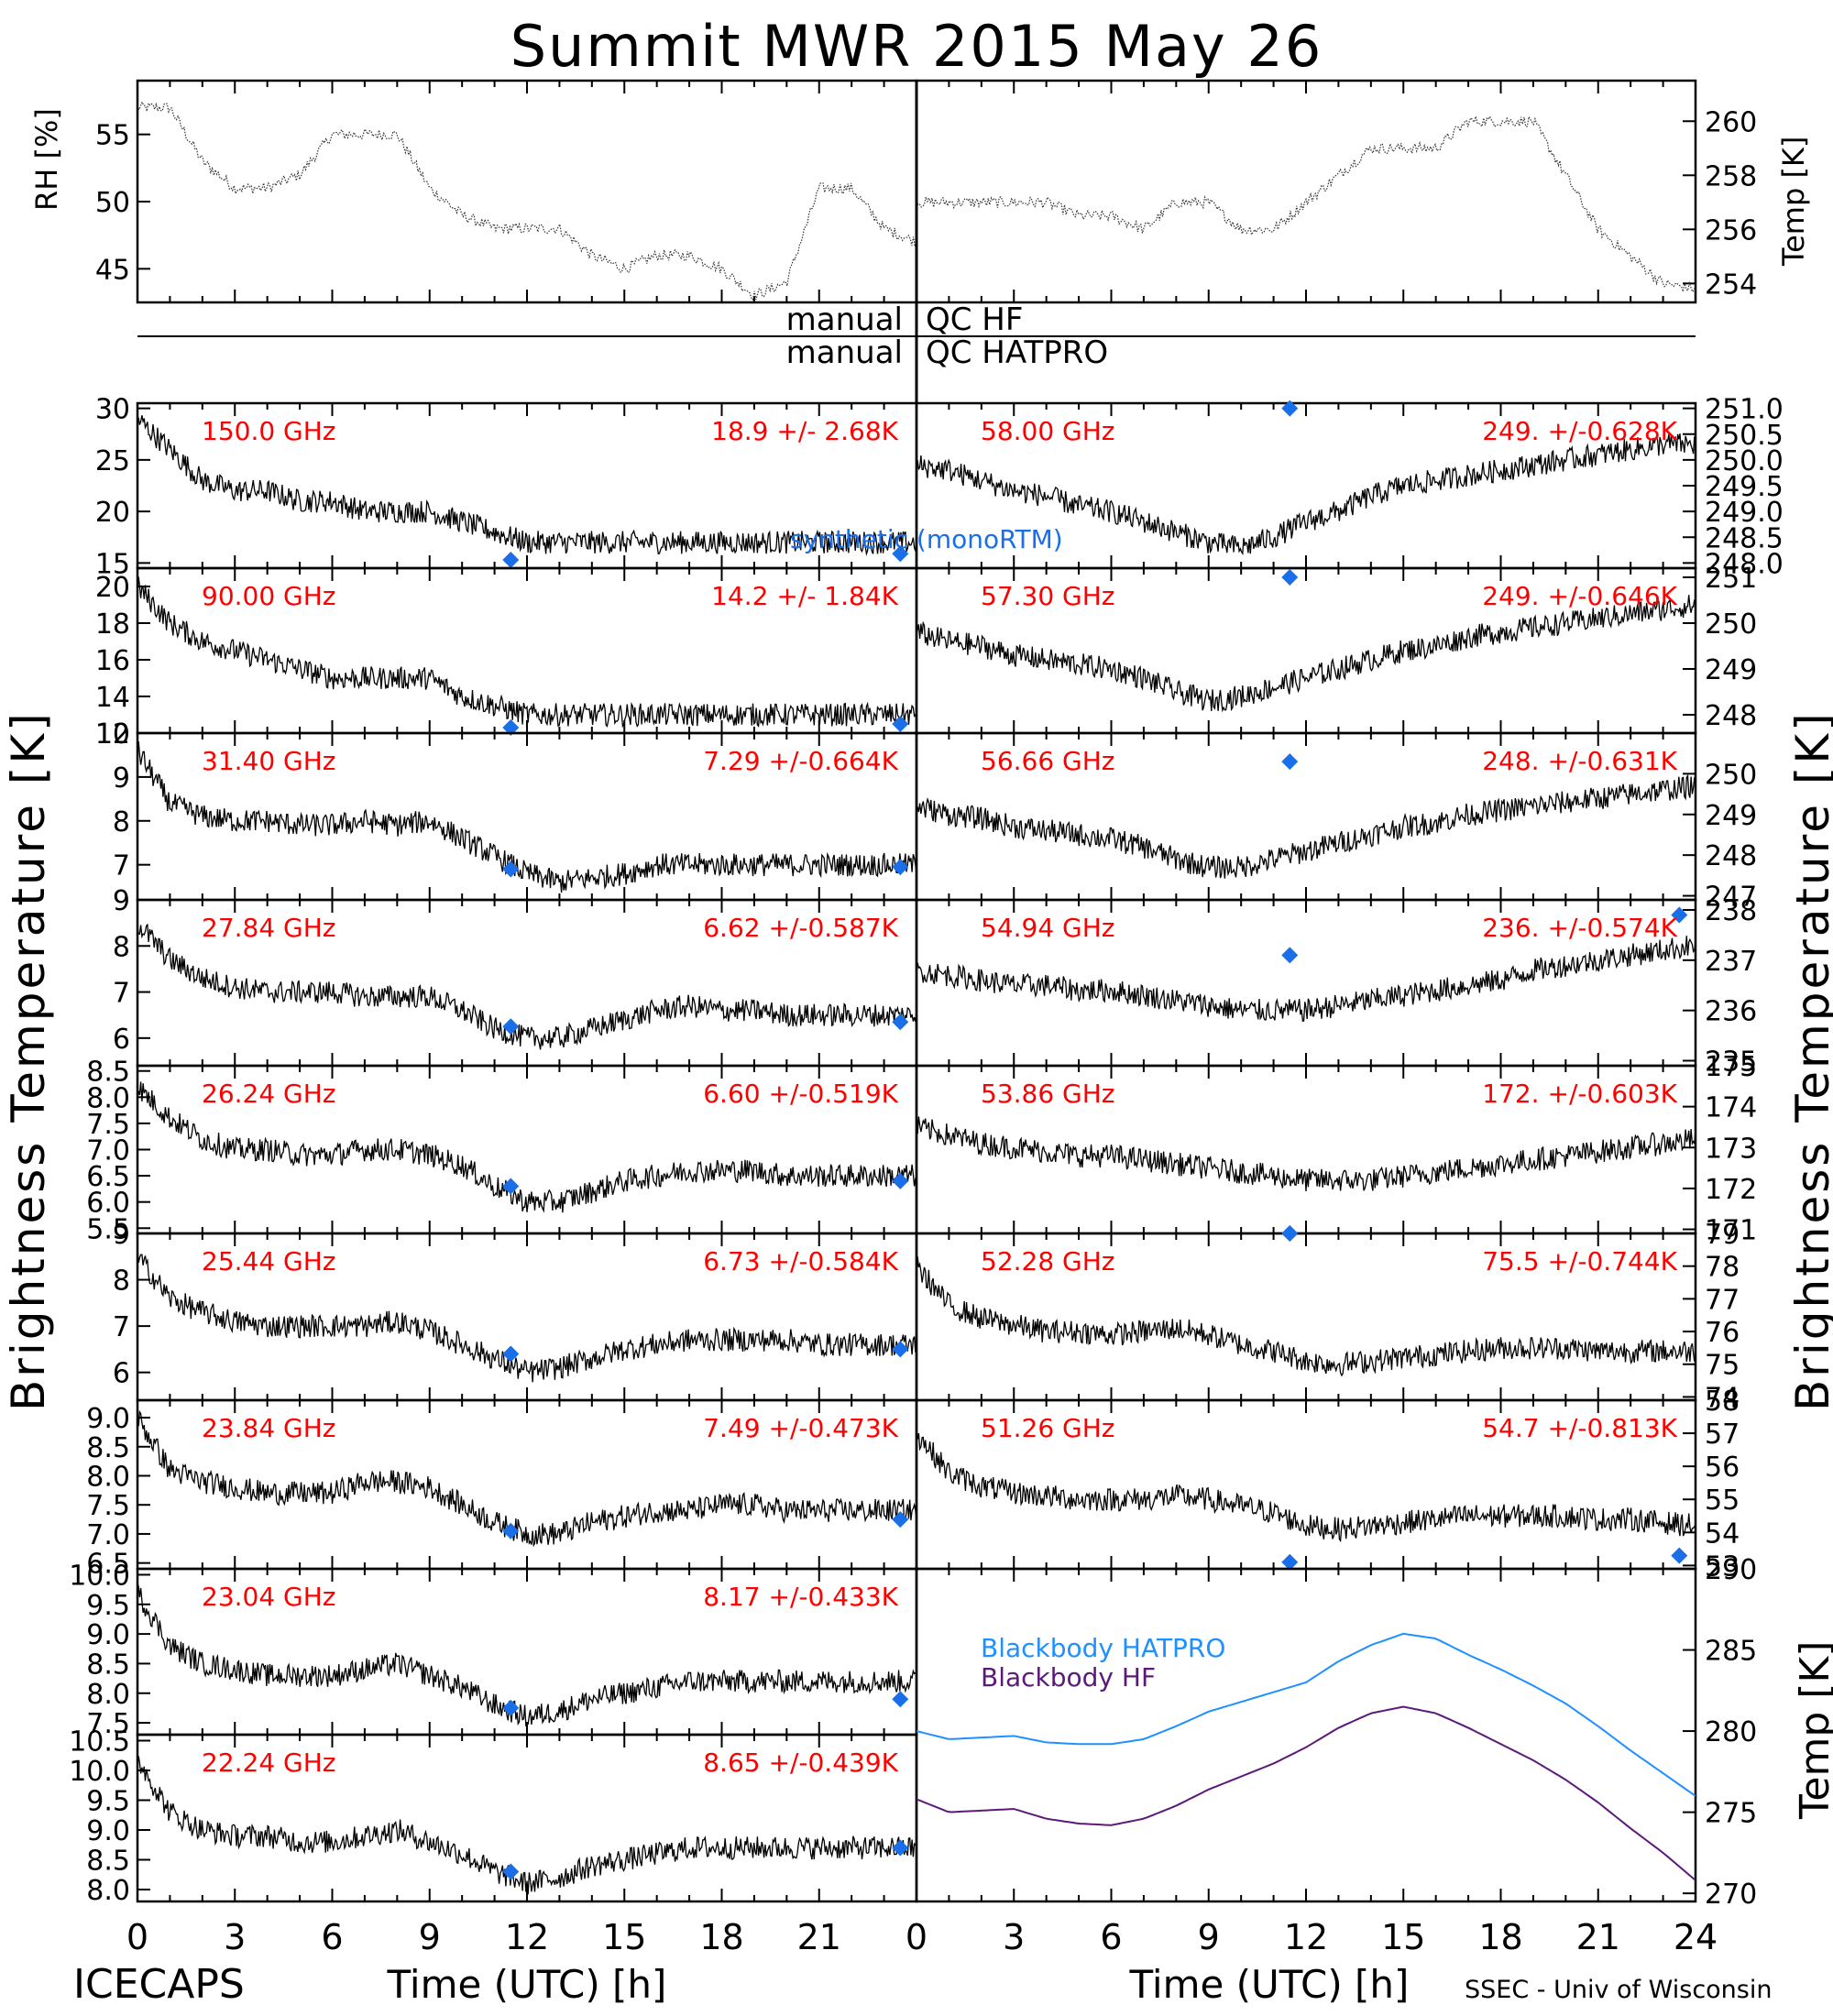  I want to click on y-tick-label: 15, so click(112, 564).